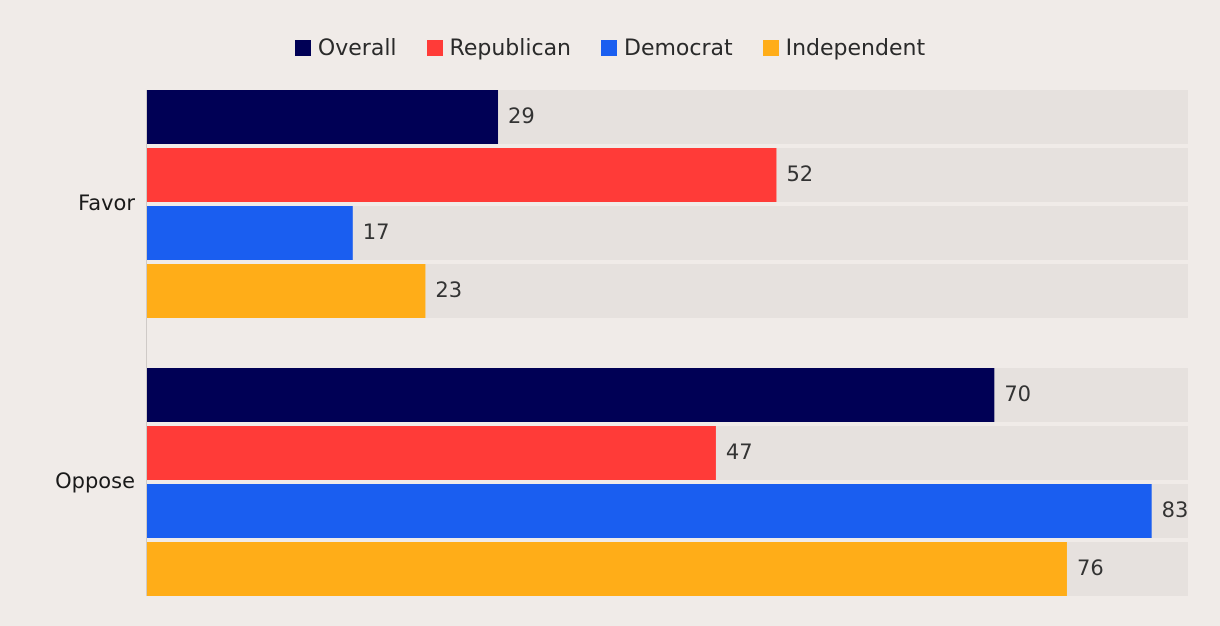 The height and width of the screenshot is (626, 1220). What do you see at coordinates (607, 569) in the screenshot?
I see `bar-oppose-independent` at bounding box center [607, 569].